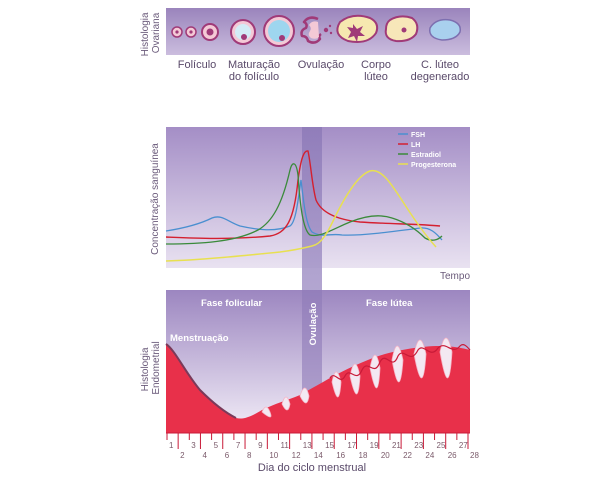 This screenshot has width=613, height=480. What do you see at coordinates (440, 77) in the screenshot?
I see `stage-label: degenerado` at bounding box center [440, 77].